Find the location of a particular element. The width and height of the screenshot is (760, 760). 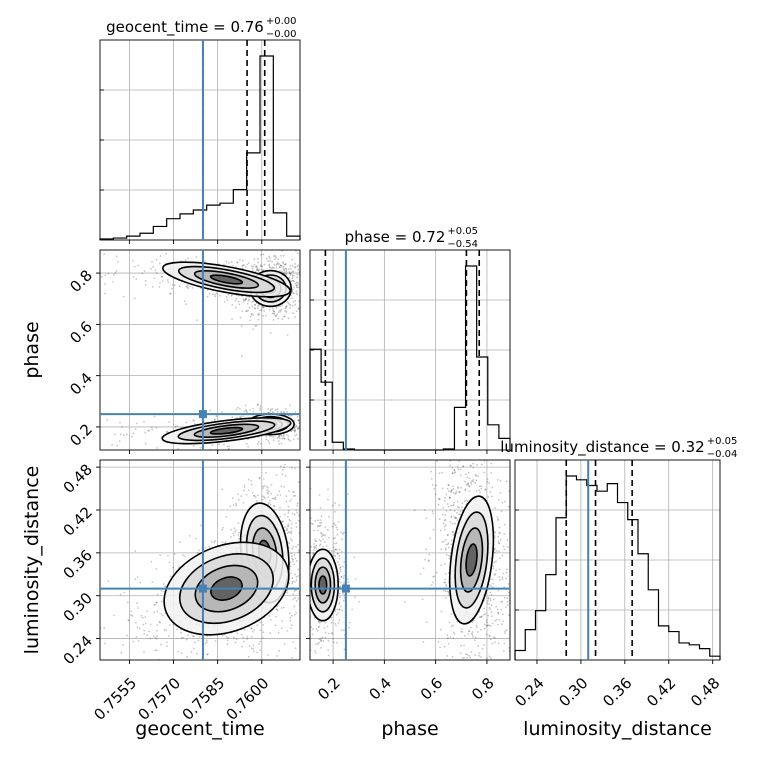

x-axis-label-luminosity_distance: luminosity_distance is located at coordinates (617, 729).